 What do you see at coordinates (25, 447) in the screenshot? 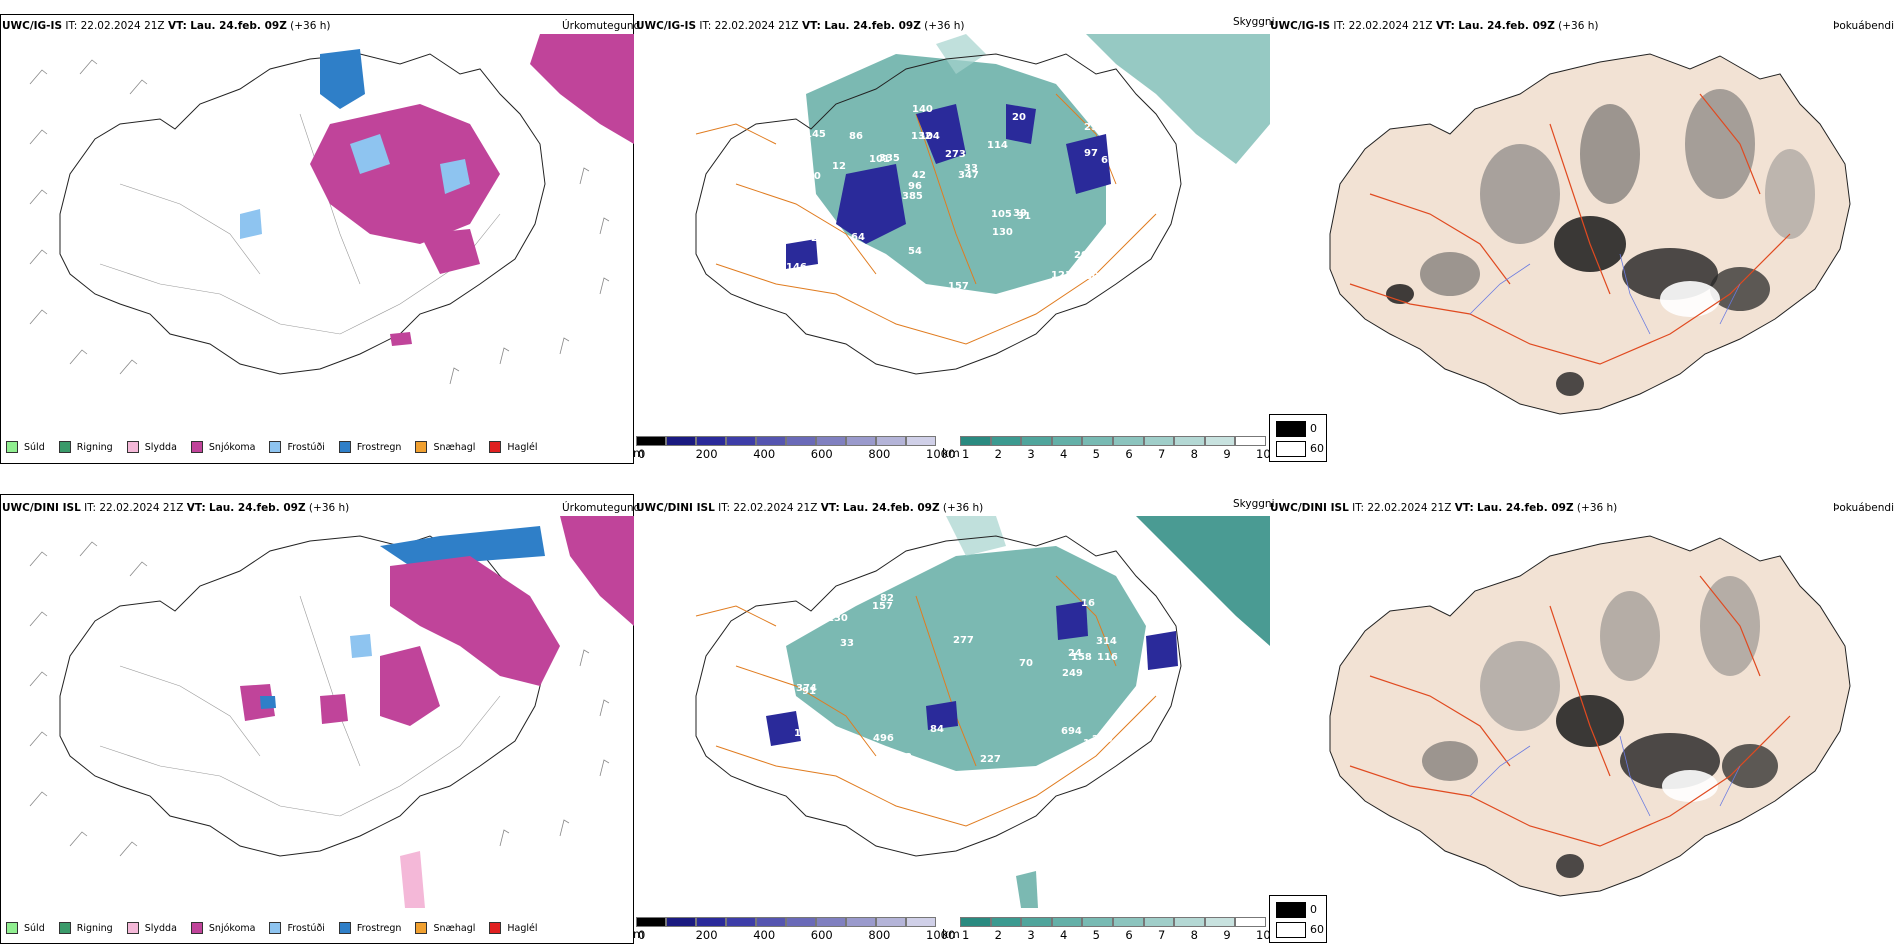
I see `legend-item: Súld` at bounding box center [25, 447].